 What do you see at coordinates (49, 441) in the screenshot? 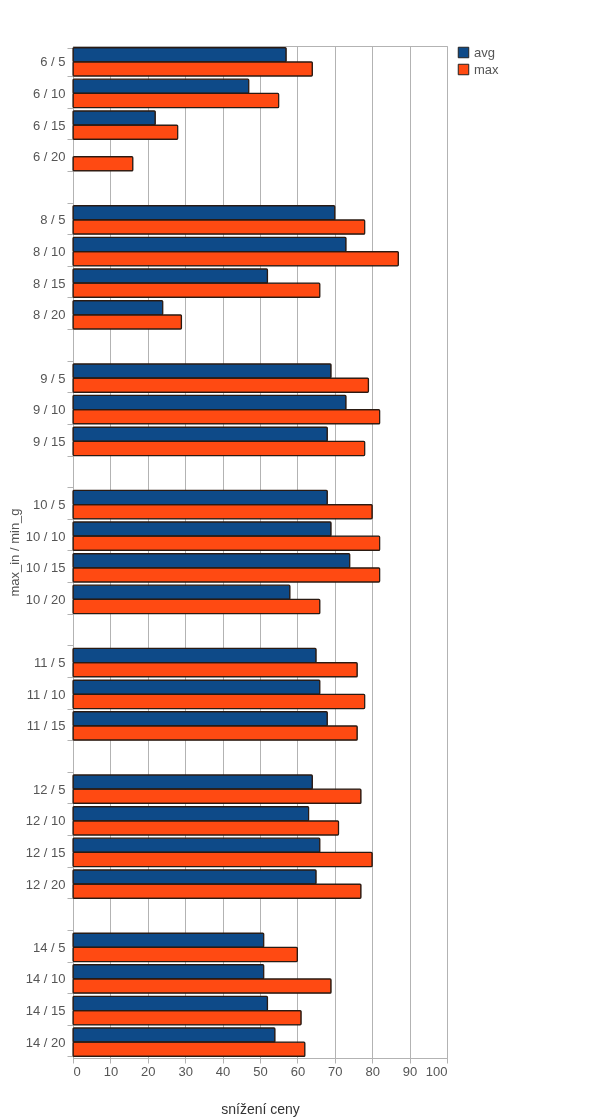
I see `y-tick-label: 9 / 15` at bounding box center [49, 441].